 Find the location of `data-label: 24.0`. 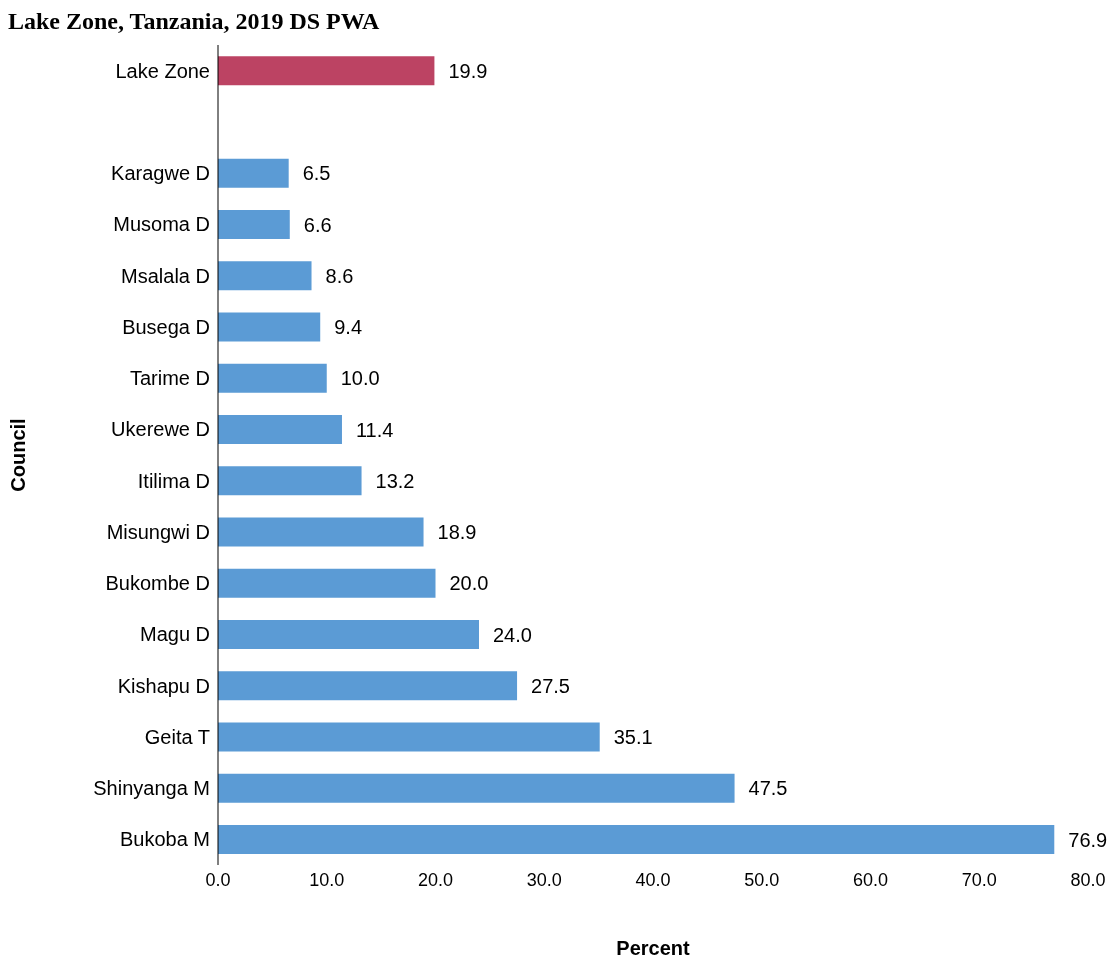

data-label: 24.0 is located at coordinates (512, 634).